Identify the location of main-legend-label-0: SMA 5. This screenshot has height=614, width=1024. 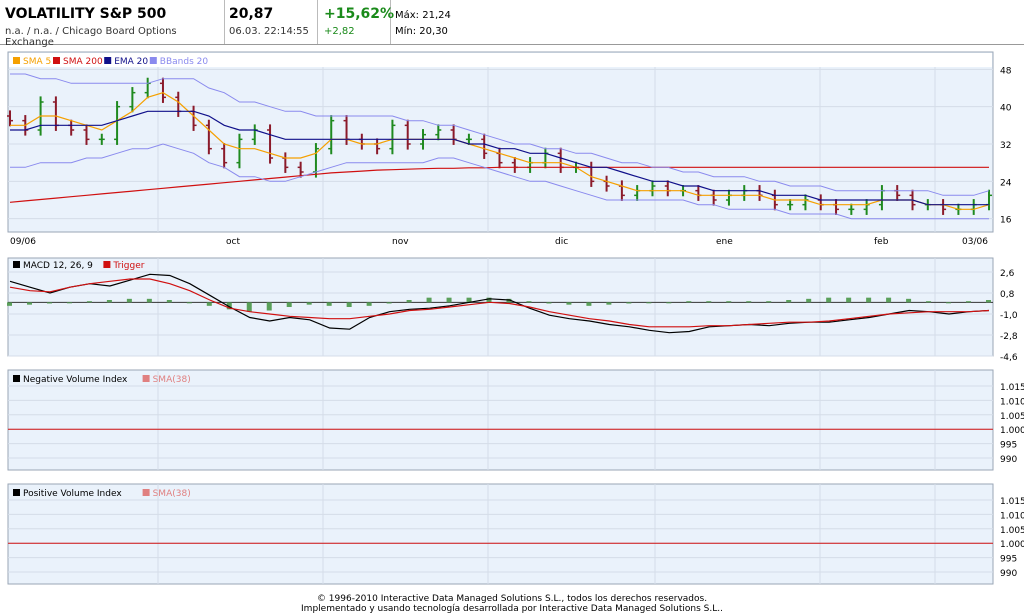
(37, 62).